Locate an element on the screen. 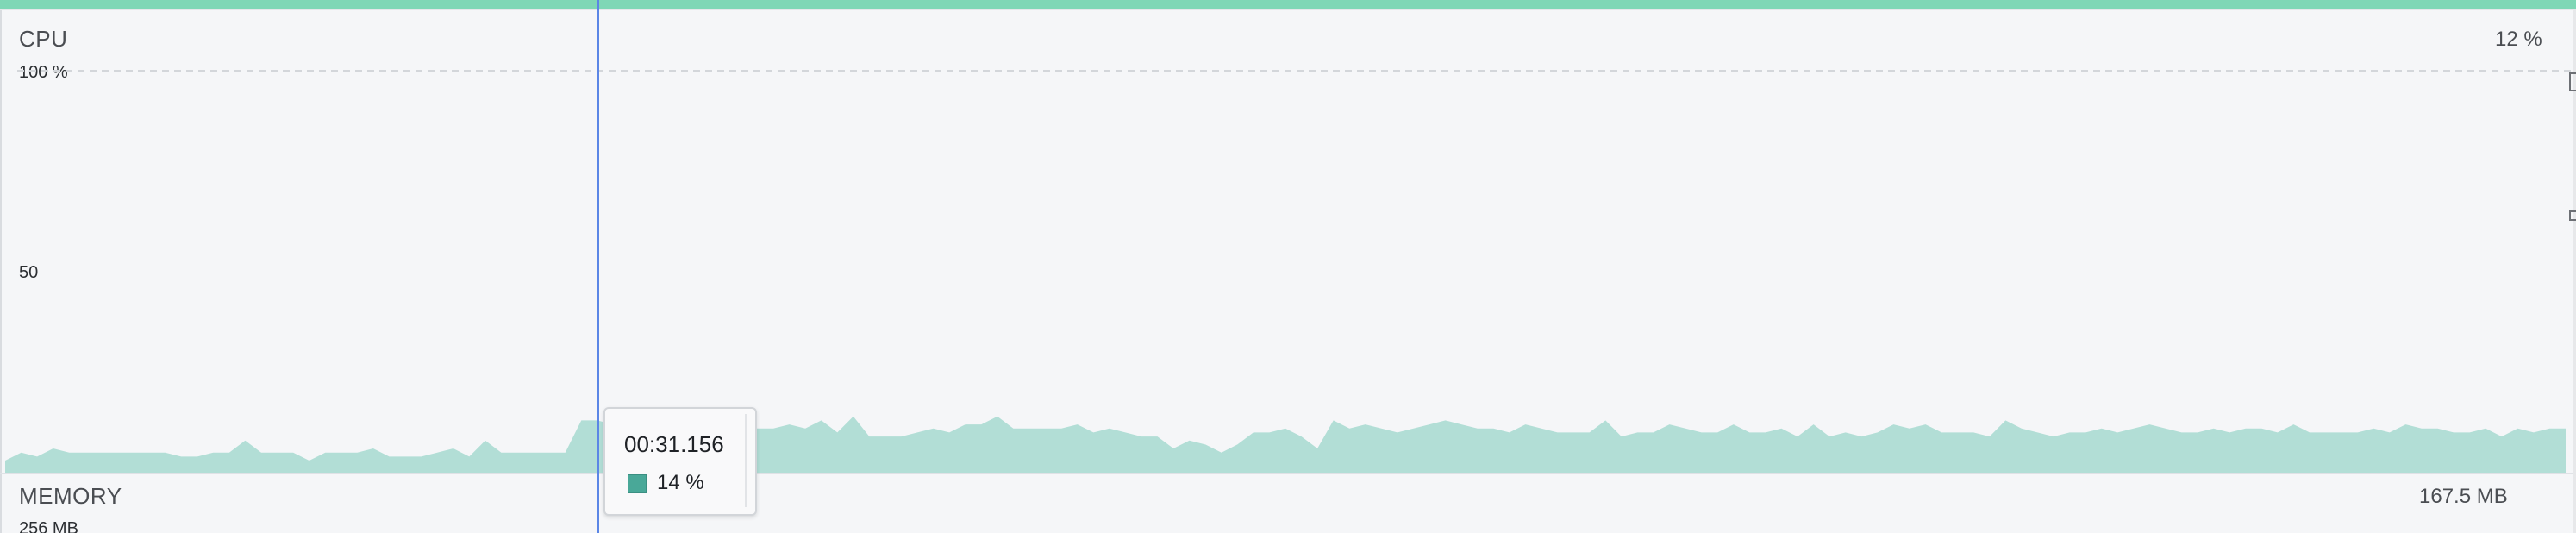 The height and width of the screenshot is (533, 2576). tooltip-edge is located at coordinates (746, 460).